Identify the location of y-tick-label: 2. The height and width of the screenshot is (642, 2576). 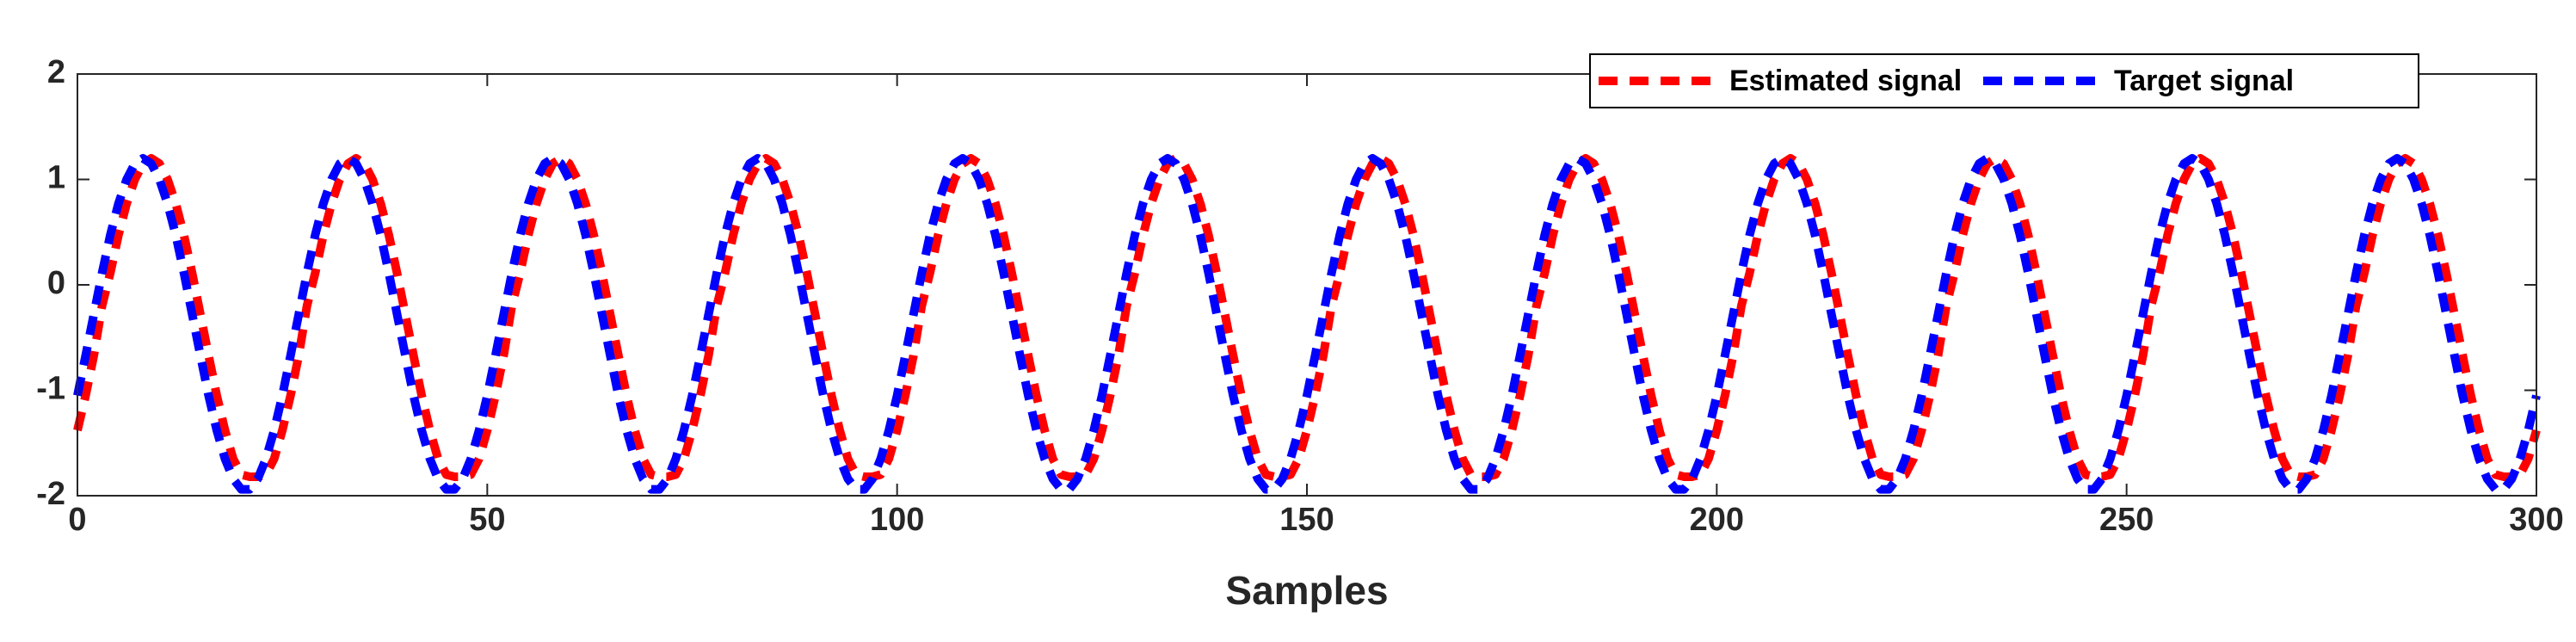
(56, 72).